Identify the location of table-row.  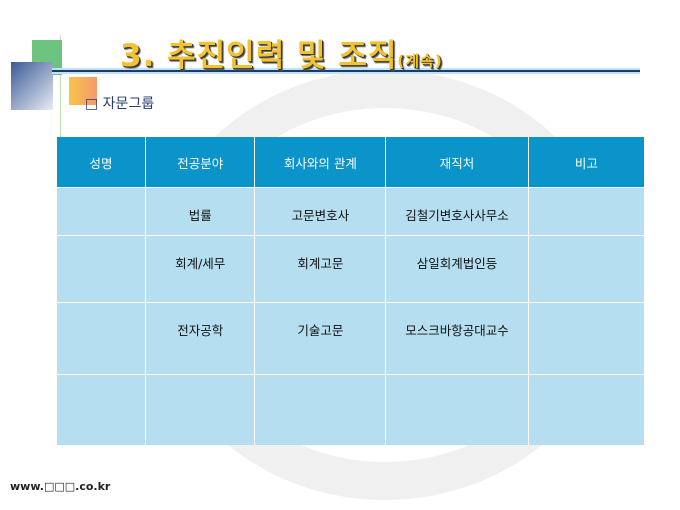
(350, 409).